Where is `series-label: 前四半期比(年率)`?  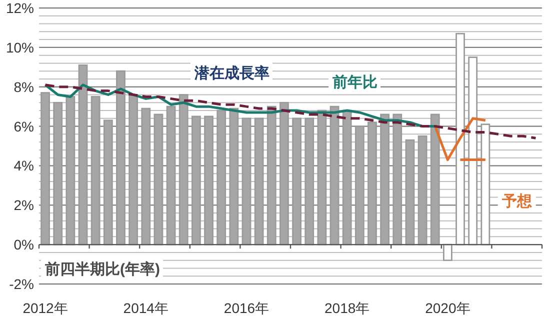
series-label: 前四半期比(年率) is located at coordinates (102, 269).